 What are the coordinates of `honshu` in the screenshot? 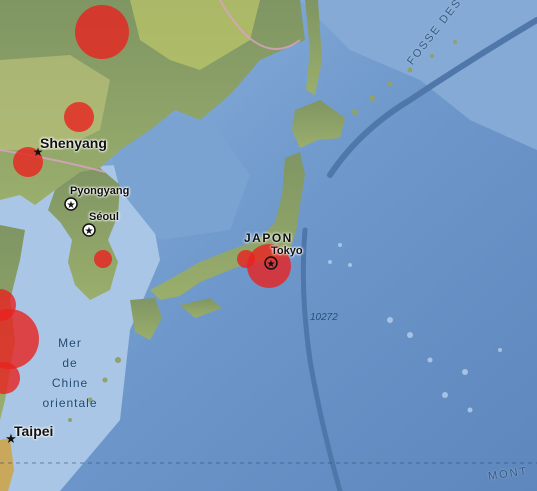 It's located at (227, 226).